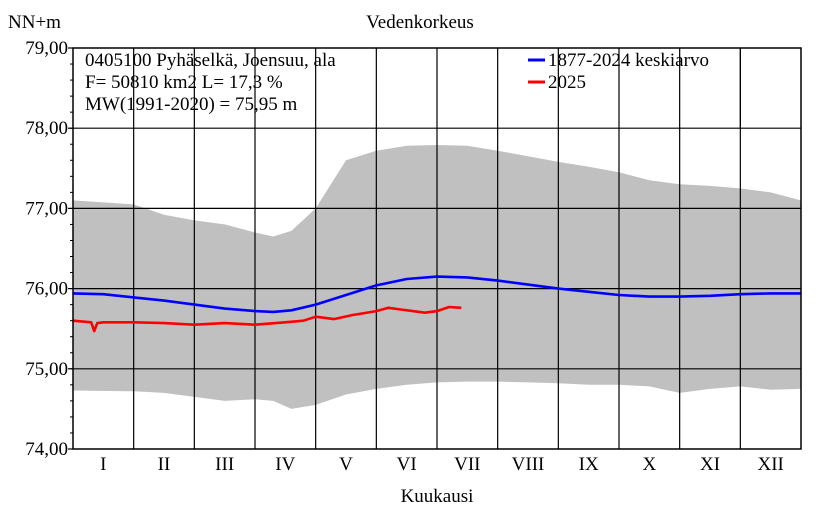 The image size is (840, 520). Describe the element at coordinates (467, 464) in the screenshot. I see `month-label-7: VII` at that location.